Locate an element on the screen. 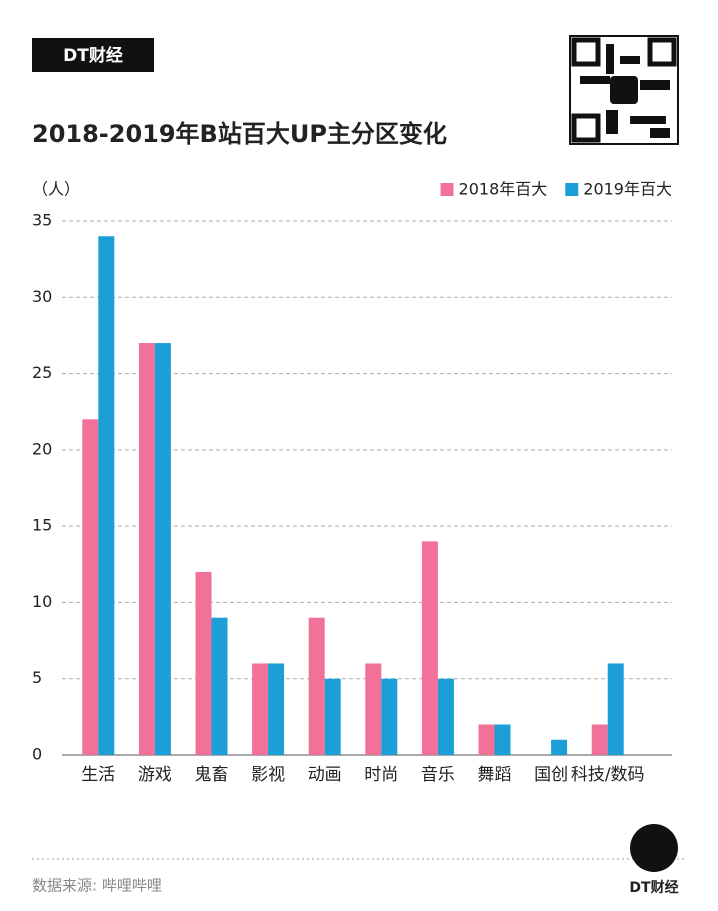  y-tick-label: 15 is located at coordinates (42, 525).